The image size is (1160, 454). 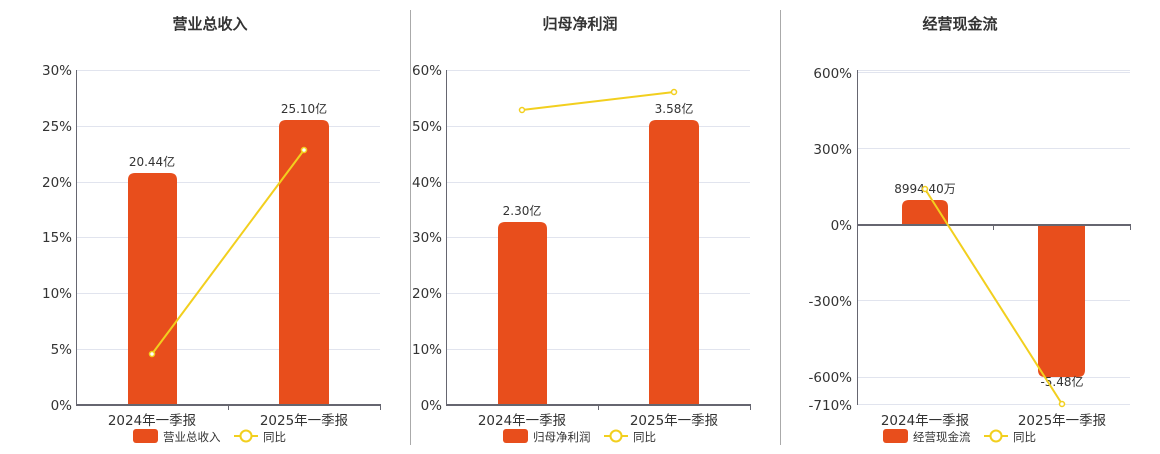 What do you see at coordinates (152, 161) in the screenshot?
I see `bar-label: 20.44亿` at bounding box center [152, 161].